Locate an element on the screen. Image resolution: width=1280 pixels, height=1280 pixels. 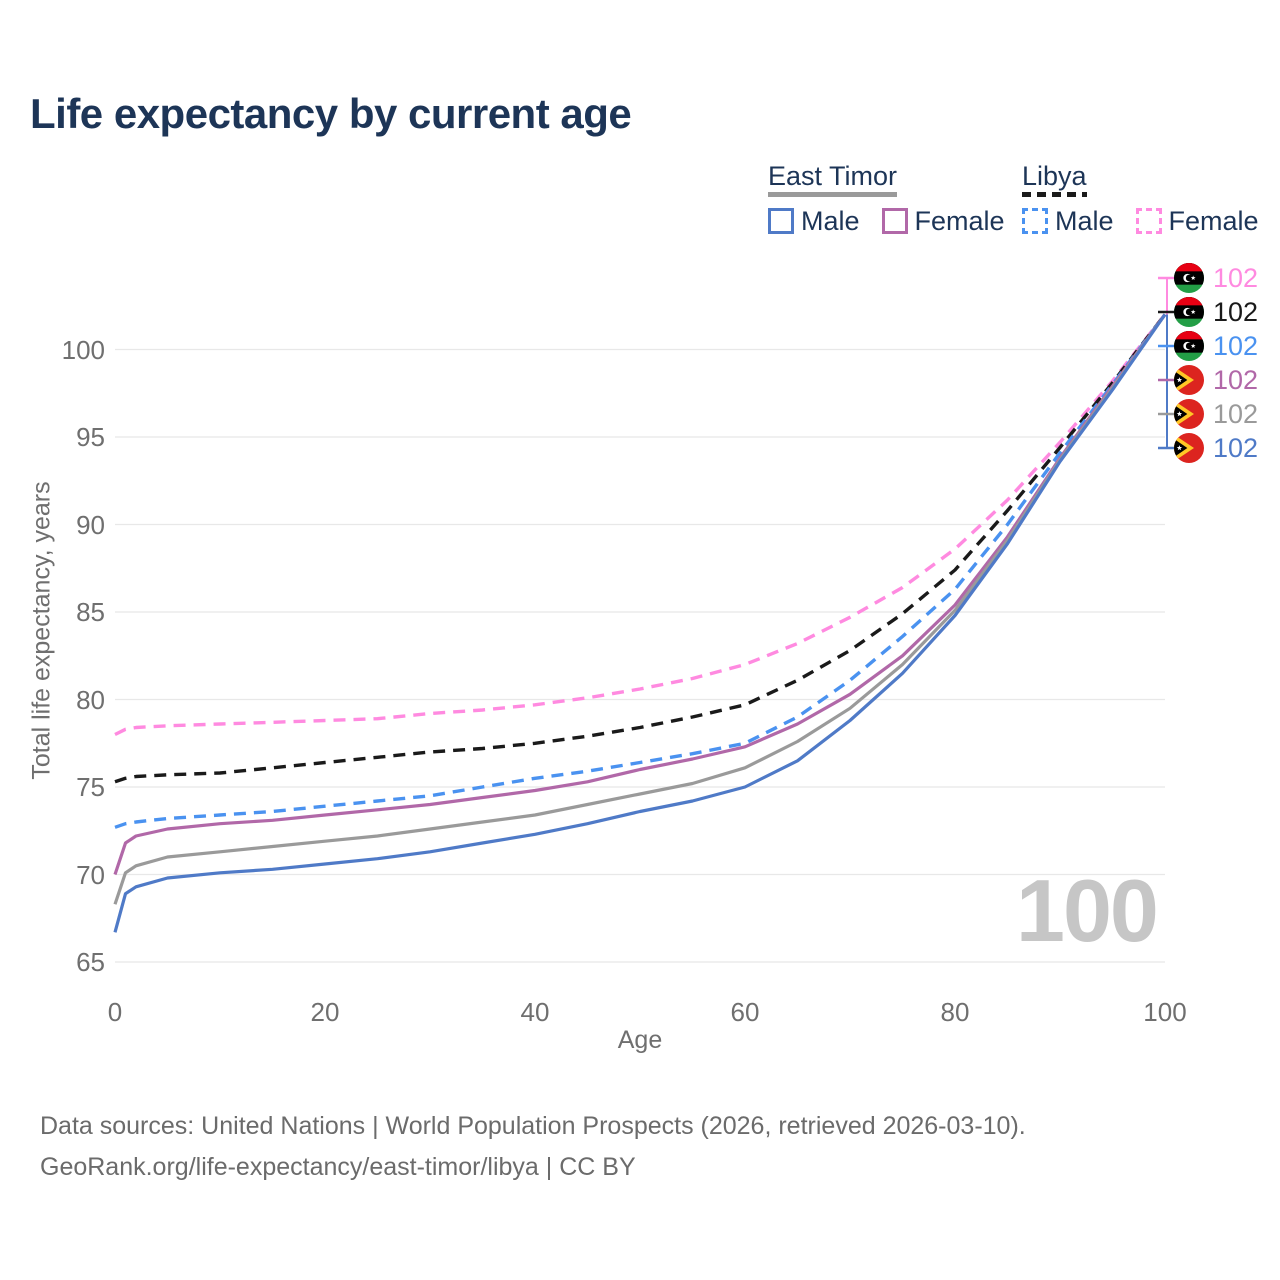
legend-item-east-timor-male: Male is located at coordinates (814, 221).